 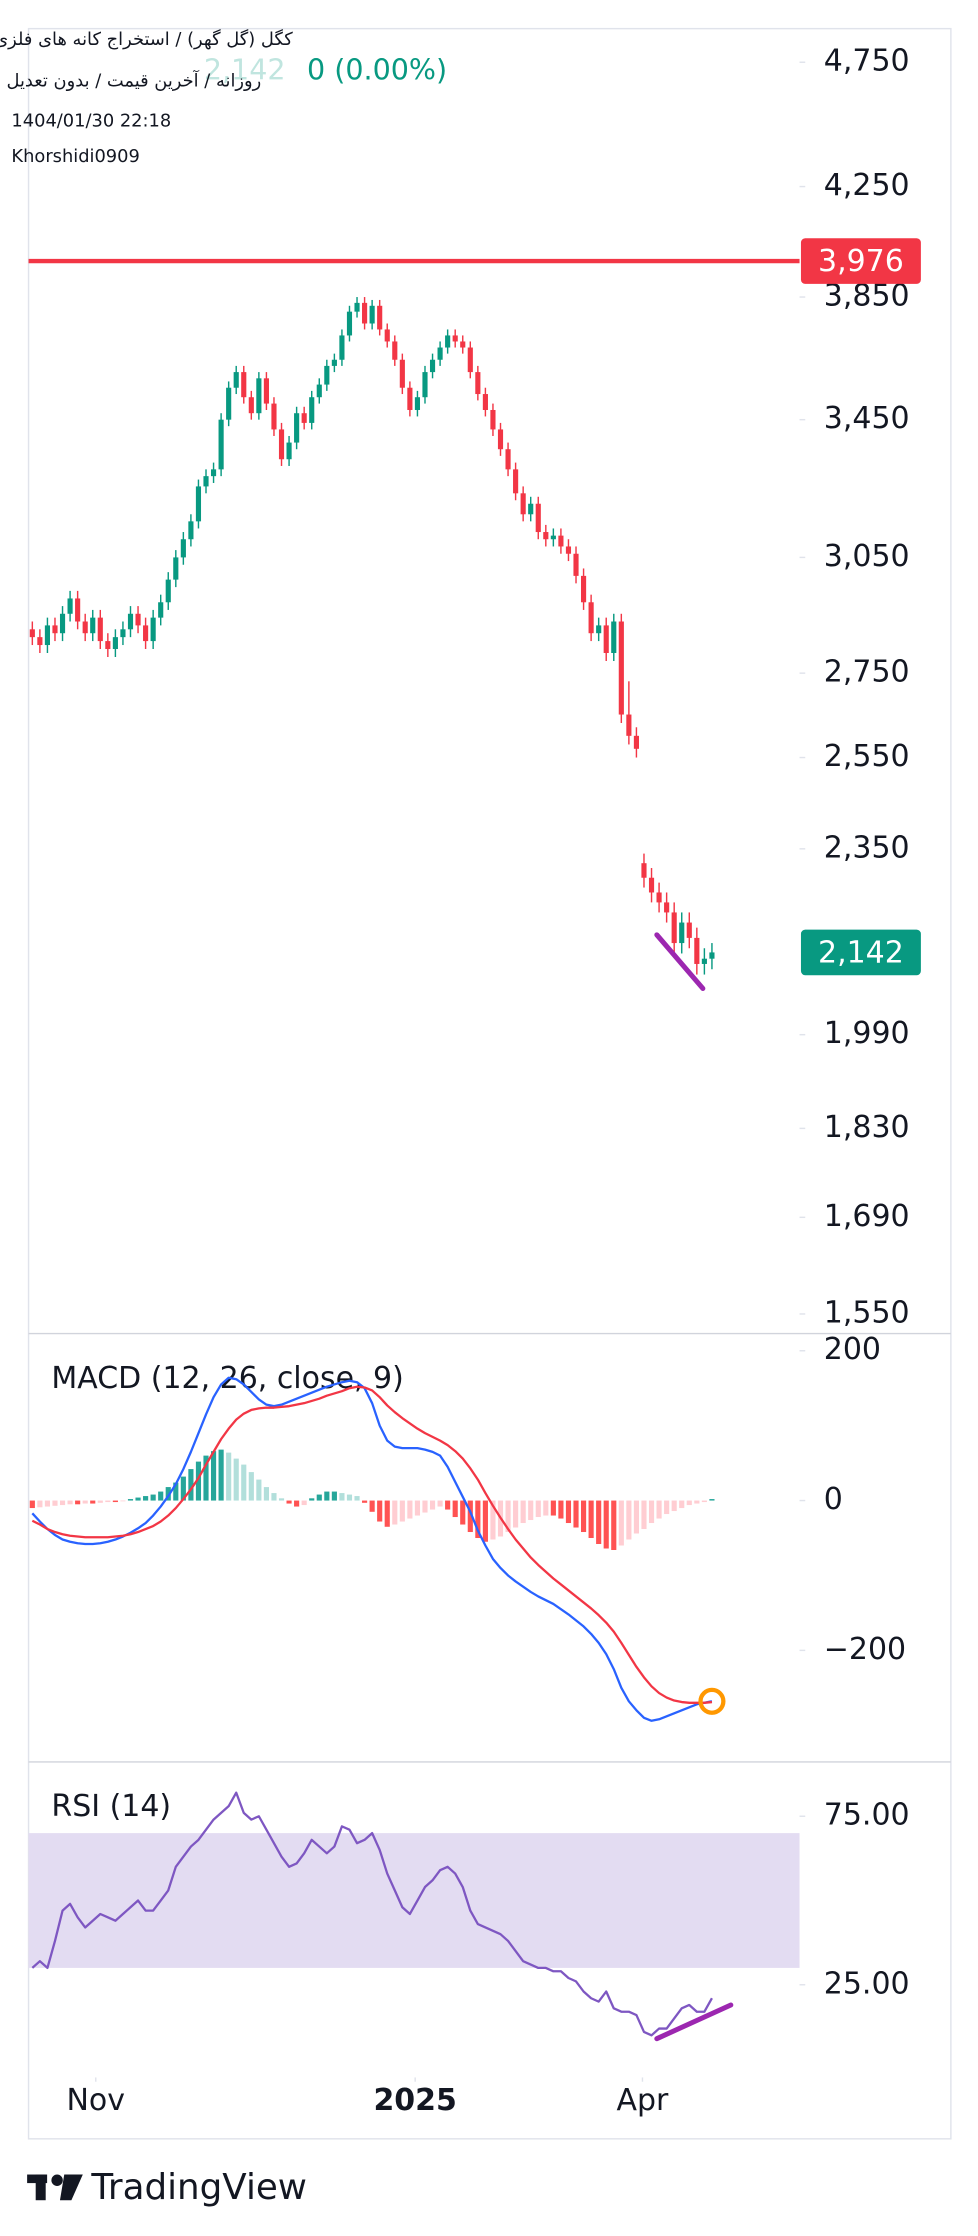 What do you see at coordinates (865, 1649) in the screenshot?
I see `y-tick-label: −200` at bounding box center [865, 1649].